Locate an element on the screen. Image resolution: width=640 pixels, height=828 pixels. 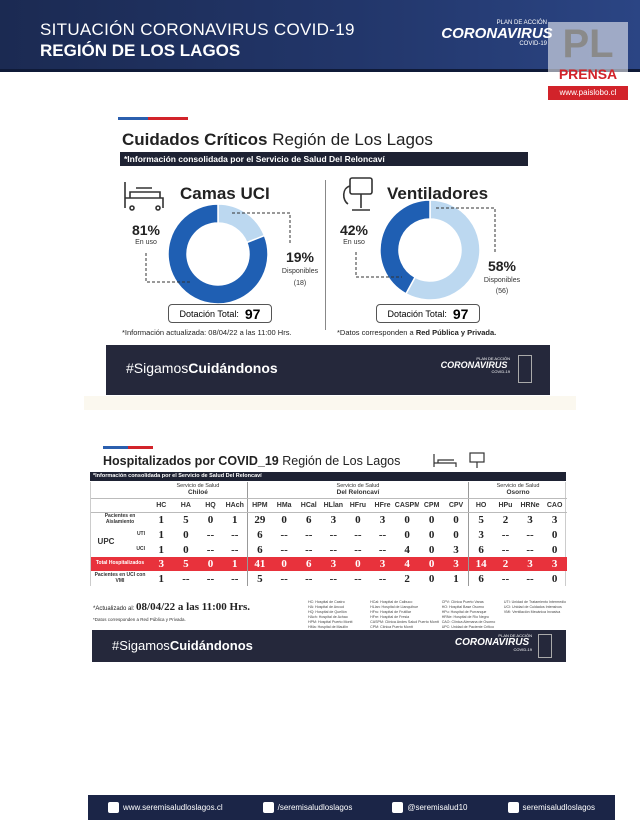
header is located at coordinates (320, 36).